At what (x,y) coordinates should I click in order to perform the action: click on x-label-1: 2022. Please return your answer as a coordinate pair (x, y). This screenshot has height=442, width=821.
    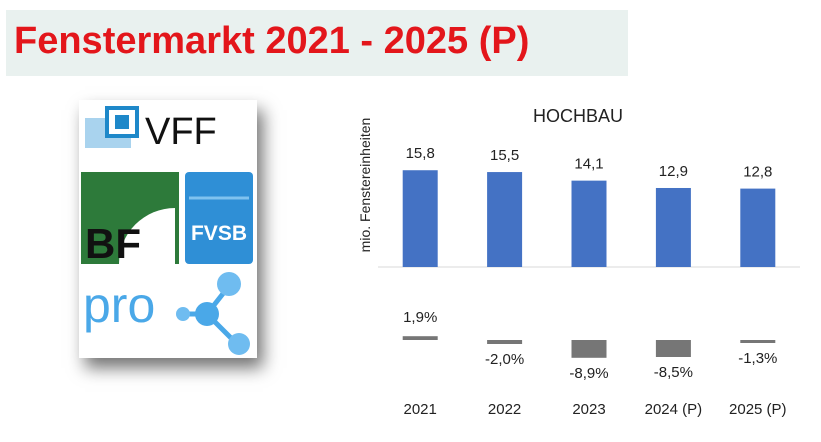
    Looking at the image, I should click on (504, 409).